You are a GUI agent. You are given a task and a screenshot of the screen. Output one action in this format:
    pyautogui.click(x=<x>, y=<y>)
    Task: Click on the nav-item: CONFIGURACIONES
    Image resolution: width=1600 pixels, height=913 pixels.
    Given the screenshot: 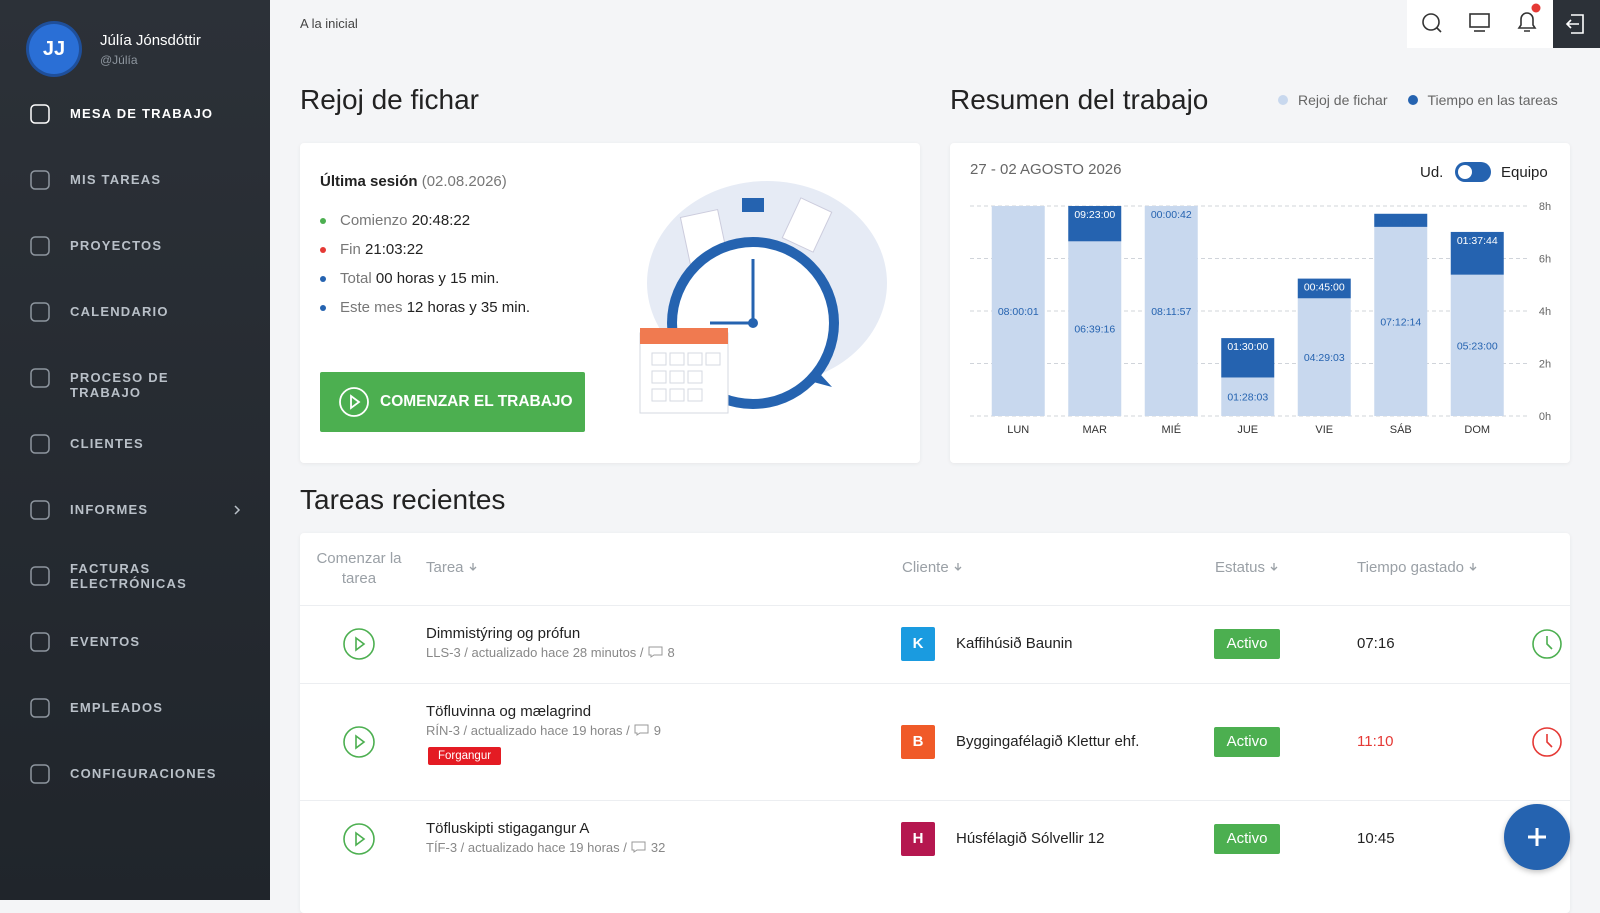 What is the action you would take?
    pyautogui.click(x=145, y=773)
    